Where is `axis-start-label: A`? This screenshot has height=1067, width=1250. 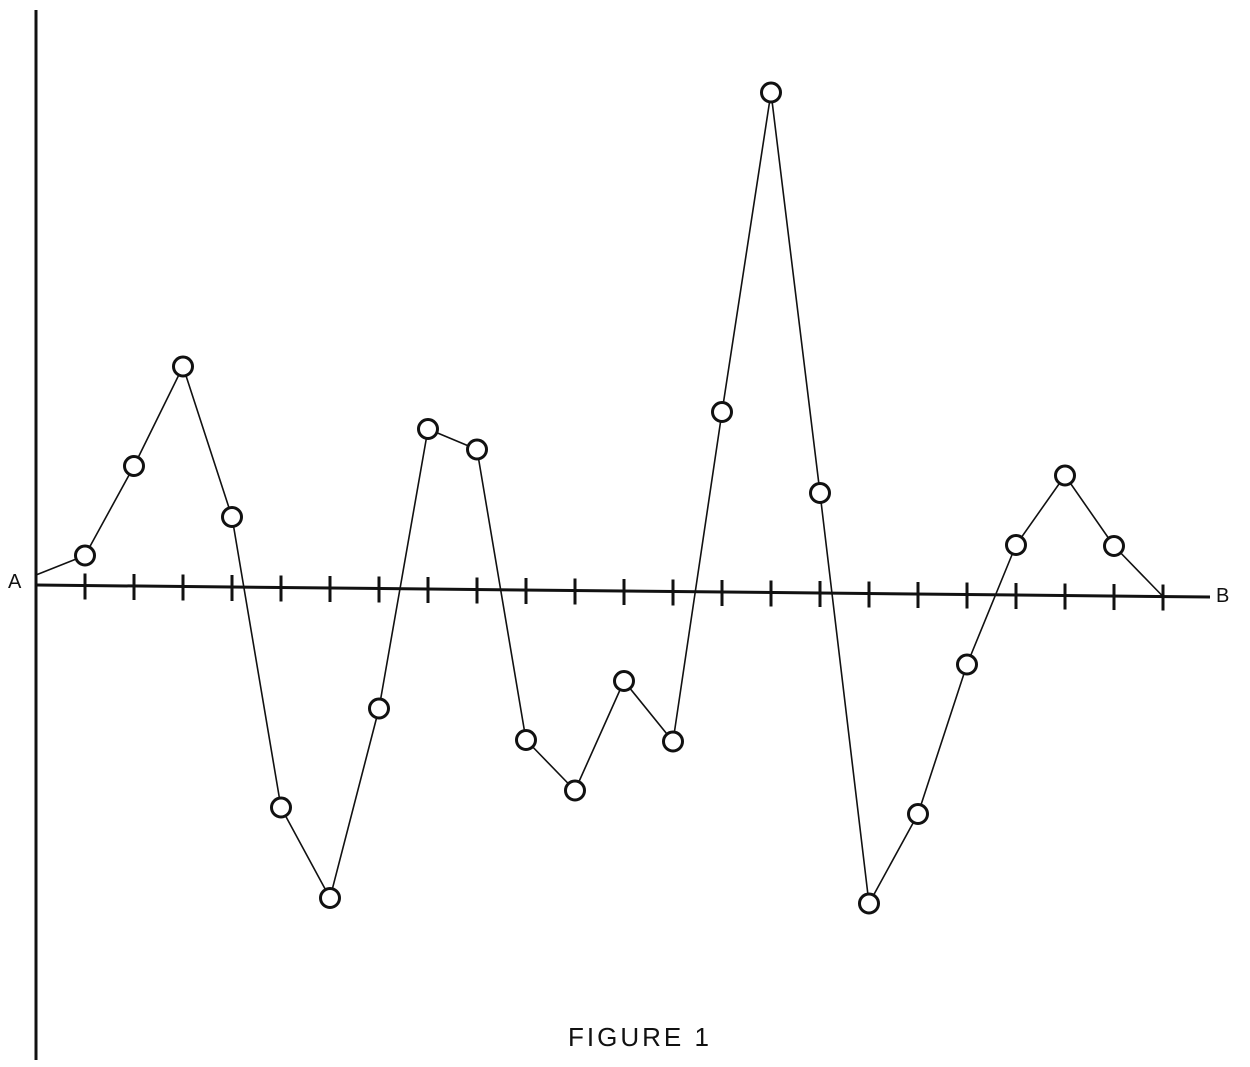
axis-start-label: A is located at coordinates (15, 582).